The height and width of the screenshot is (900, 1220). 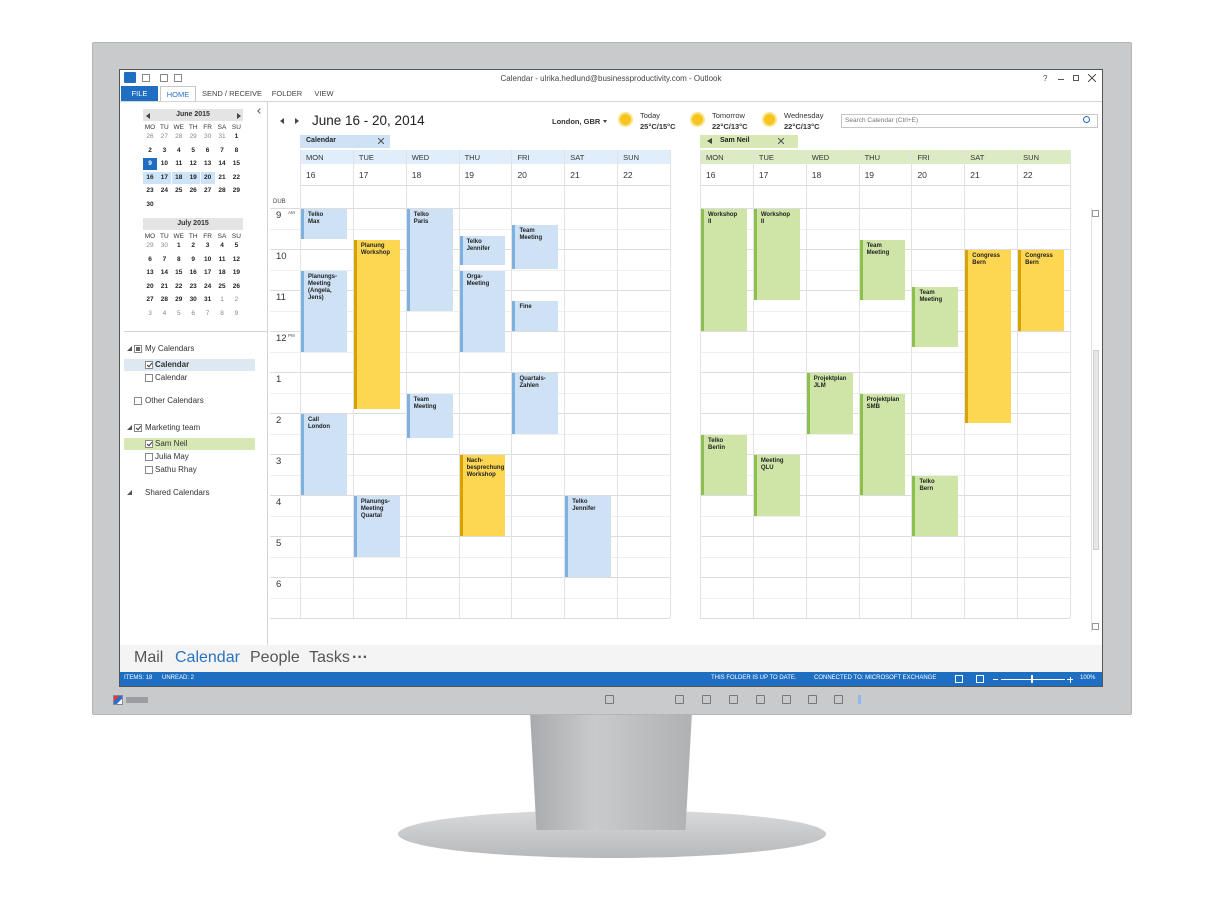 What do you see at coordinates (239, 116) in the screenshot?
I see `next-month-arrow` at bounding box center [239, 116].